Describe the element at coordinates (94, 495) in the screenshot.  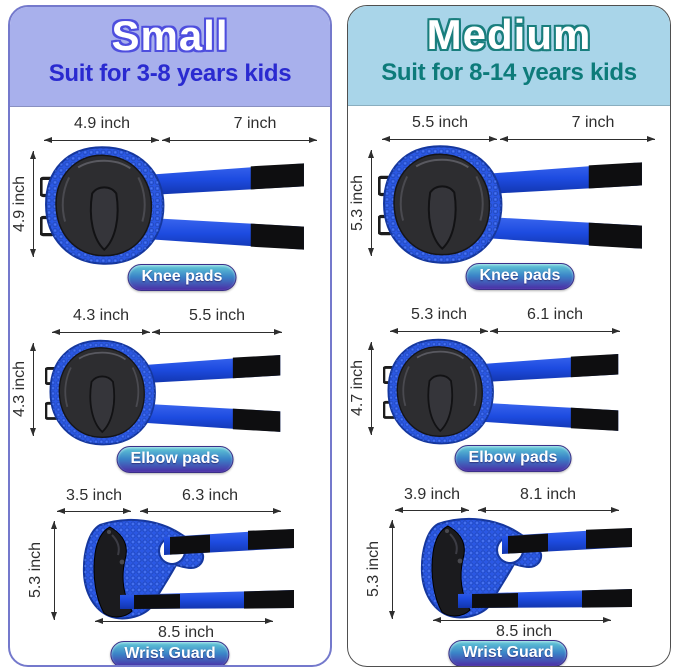
I see `dim-label-wrist-width: 3.5 inch` at that location.